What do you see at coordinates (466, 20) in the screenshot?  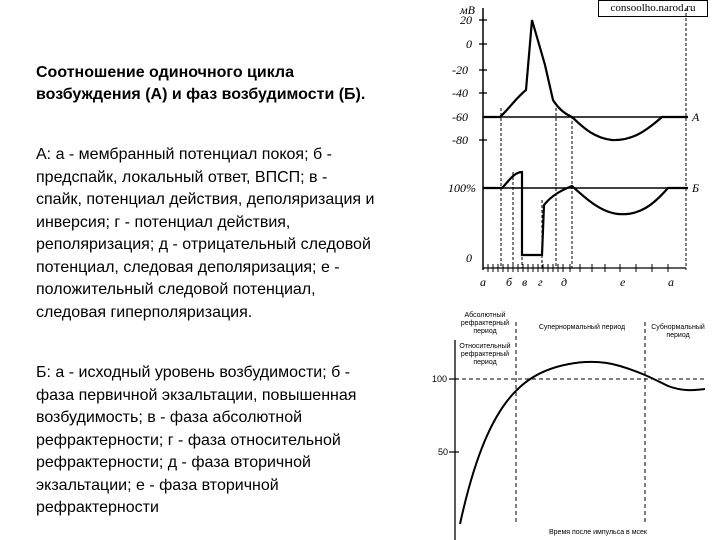 I see `y-tick-20: 20` at bounding box center [466, 20].